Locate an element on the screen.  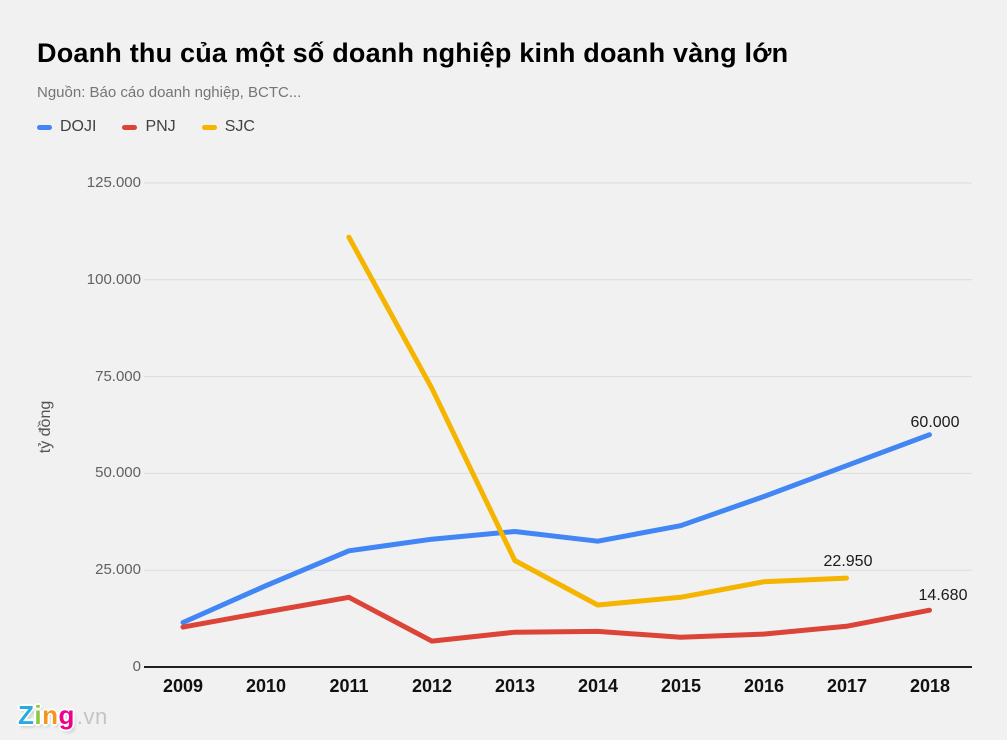
data-label-sjc-2017: 22.950 is located at coordinates (848, 561).